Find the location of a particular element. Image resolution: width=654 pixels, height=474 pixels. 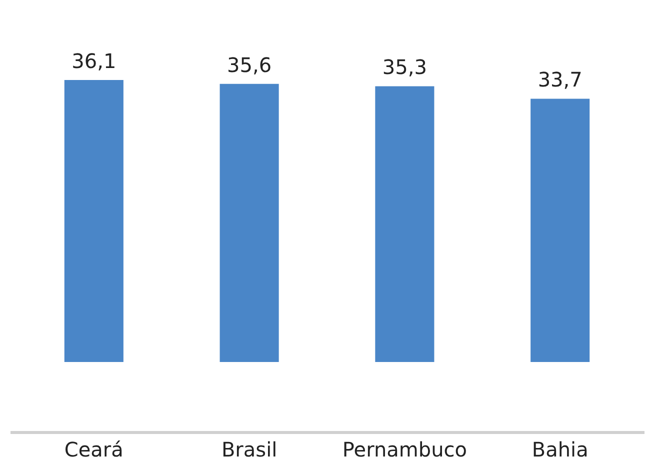

data-label: 35,6 is located at coordinates (249, 64).